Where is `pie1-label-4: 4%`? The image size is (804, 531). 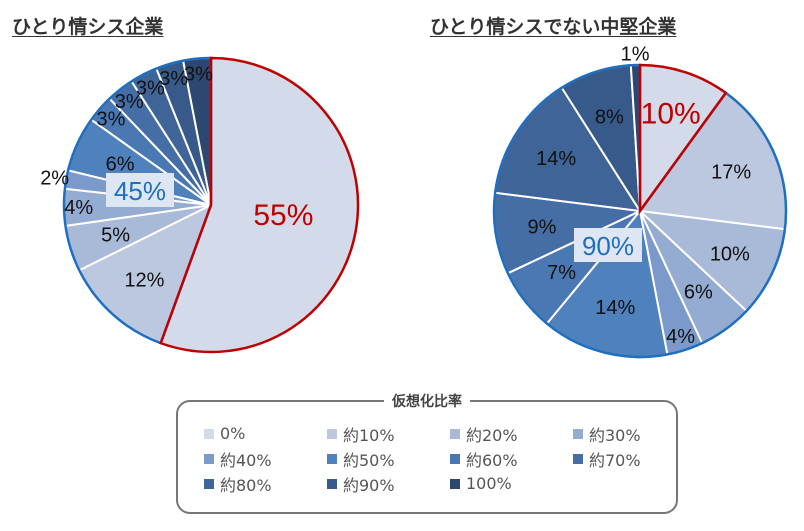 pie1-label-4: 4% is located at coordinates (680, 337).